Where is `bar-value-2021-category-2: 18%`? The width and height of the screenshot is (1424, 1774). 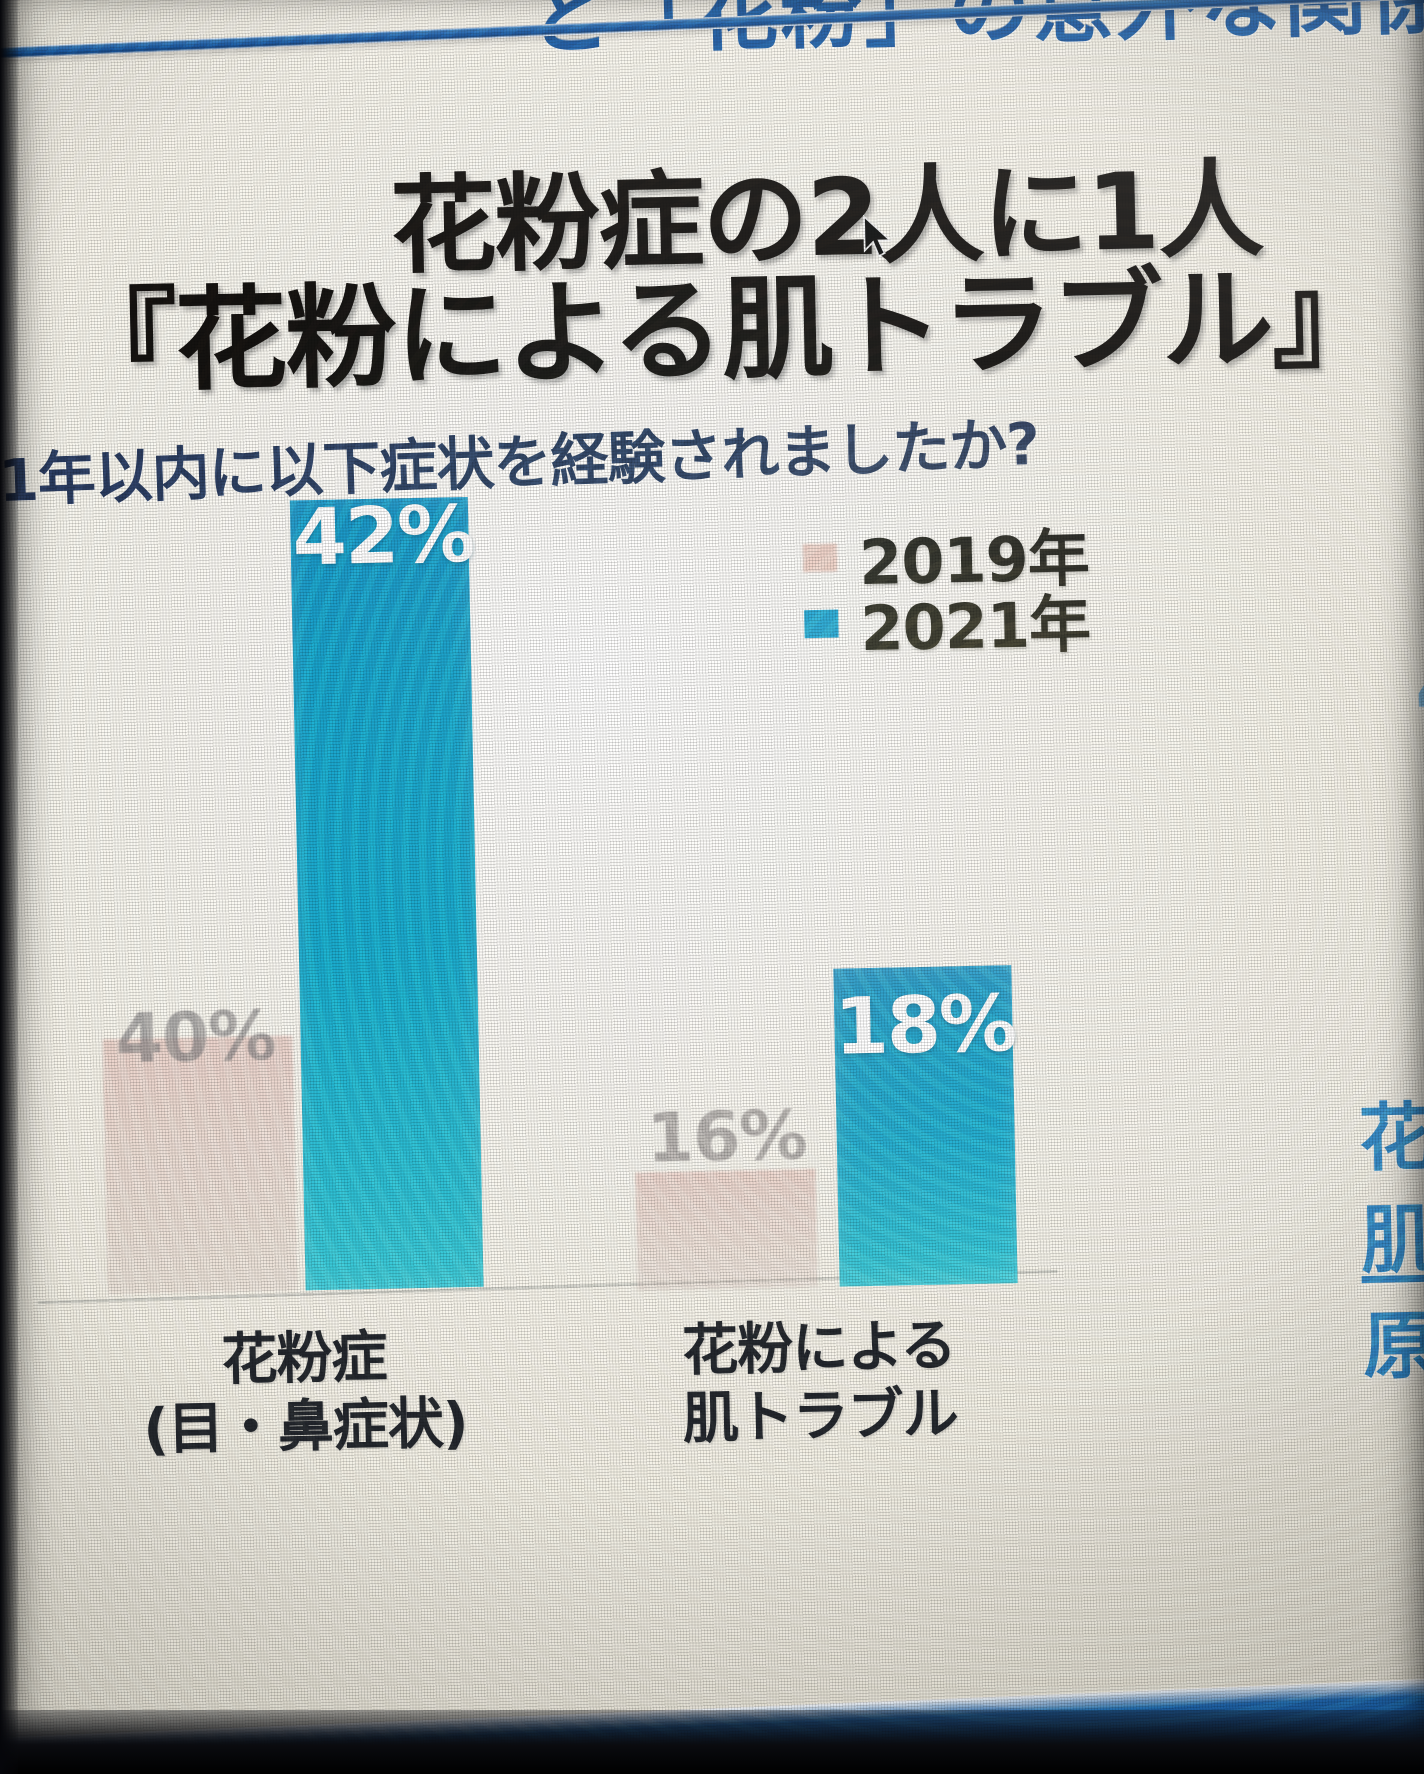
bar-value-2021-category-2: 18% is located at coordinates (925, 1026).